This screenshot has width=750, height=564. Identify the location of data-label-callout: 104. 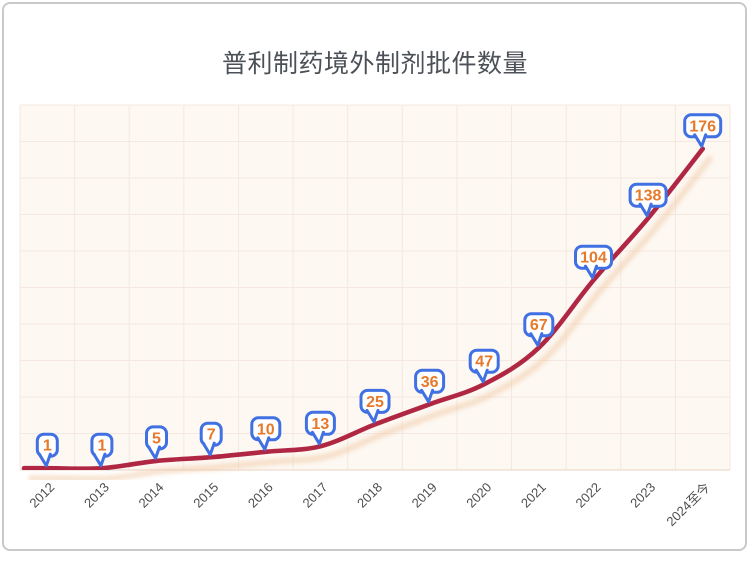
(593, 262).